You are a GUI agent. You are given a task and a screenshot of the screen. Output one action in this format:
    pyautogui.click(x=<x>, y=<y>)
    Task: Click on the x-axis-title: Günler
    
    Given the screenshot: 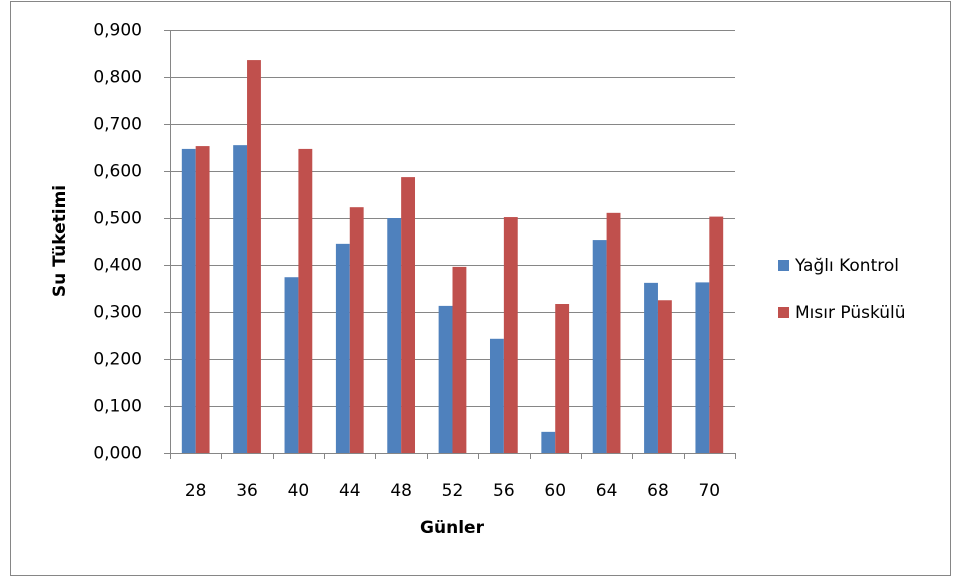 What is the action you would take?
    pyautogui.click(x=452, y=528)
    